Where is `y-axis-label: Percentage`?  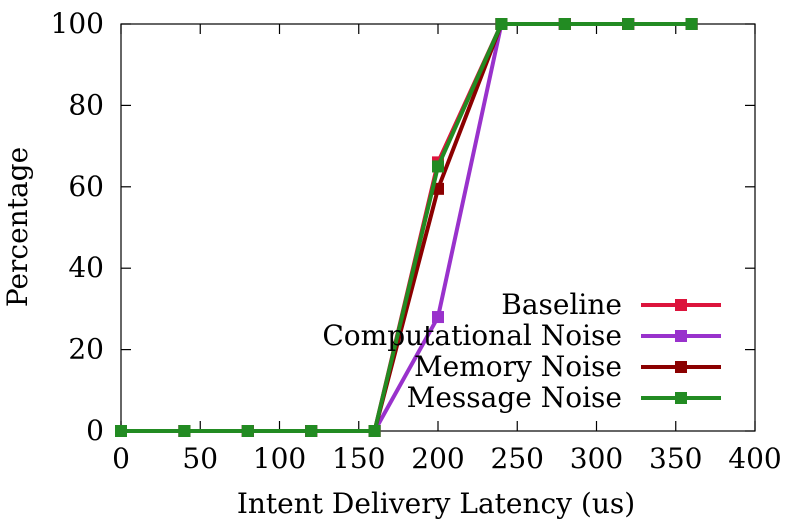
y-axis-label: Percentage is located at coordinates (17, 227).